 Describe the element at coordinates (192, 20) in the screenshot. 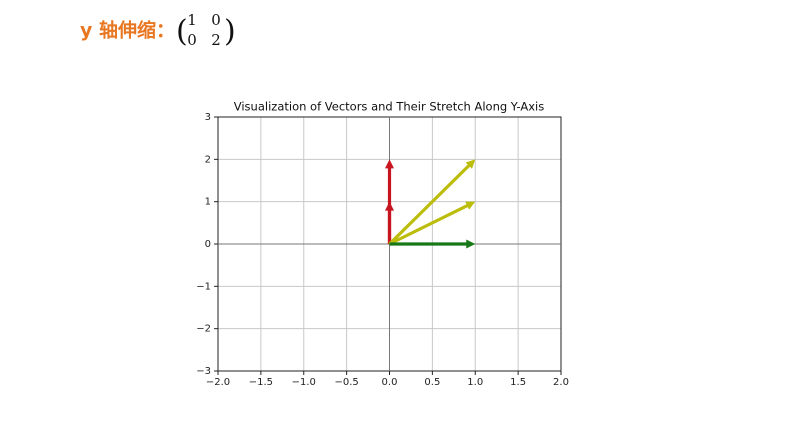

I see `matrix-entry: 1` at that location.